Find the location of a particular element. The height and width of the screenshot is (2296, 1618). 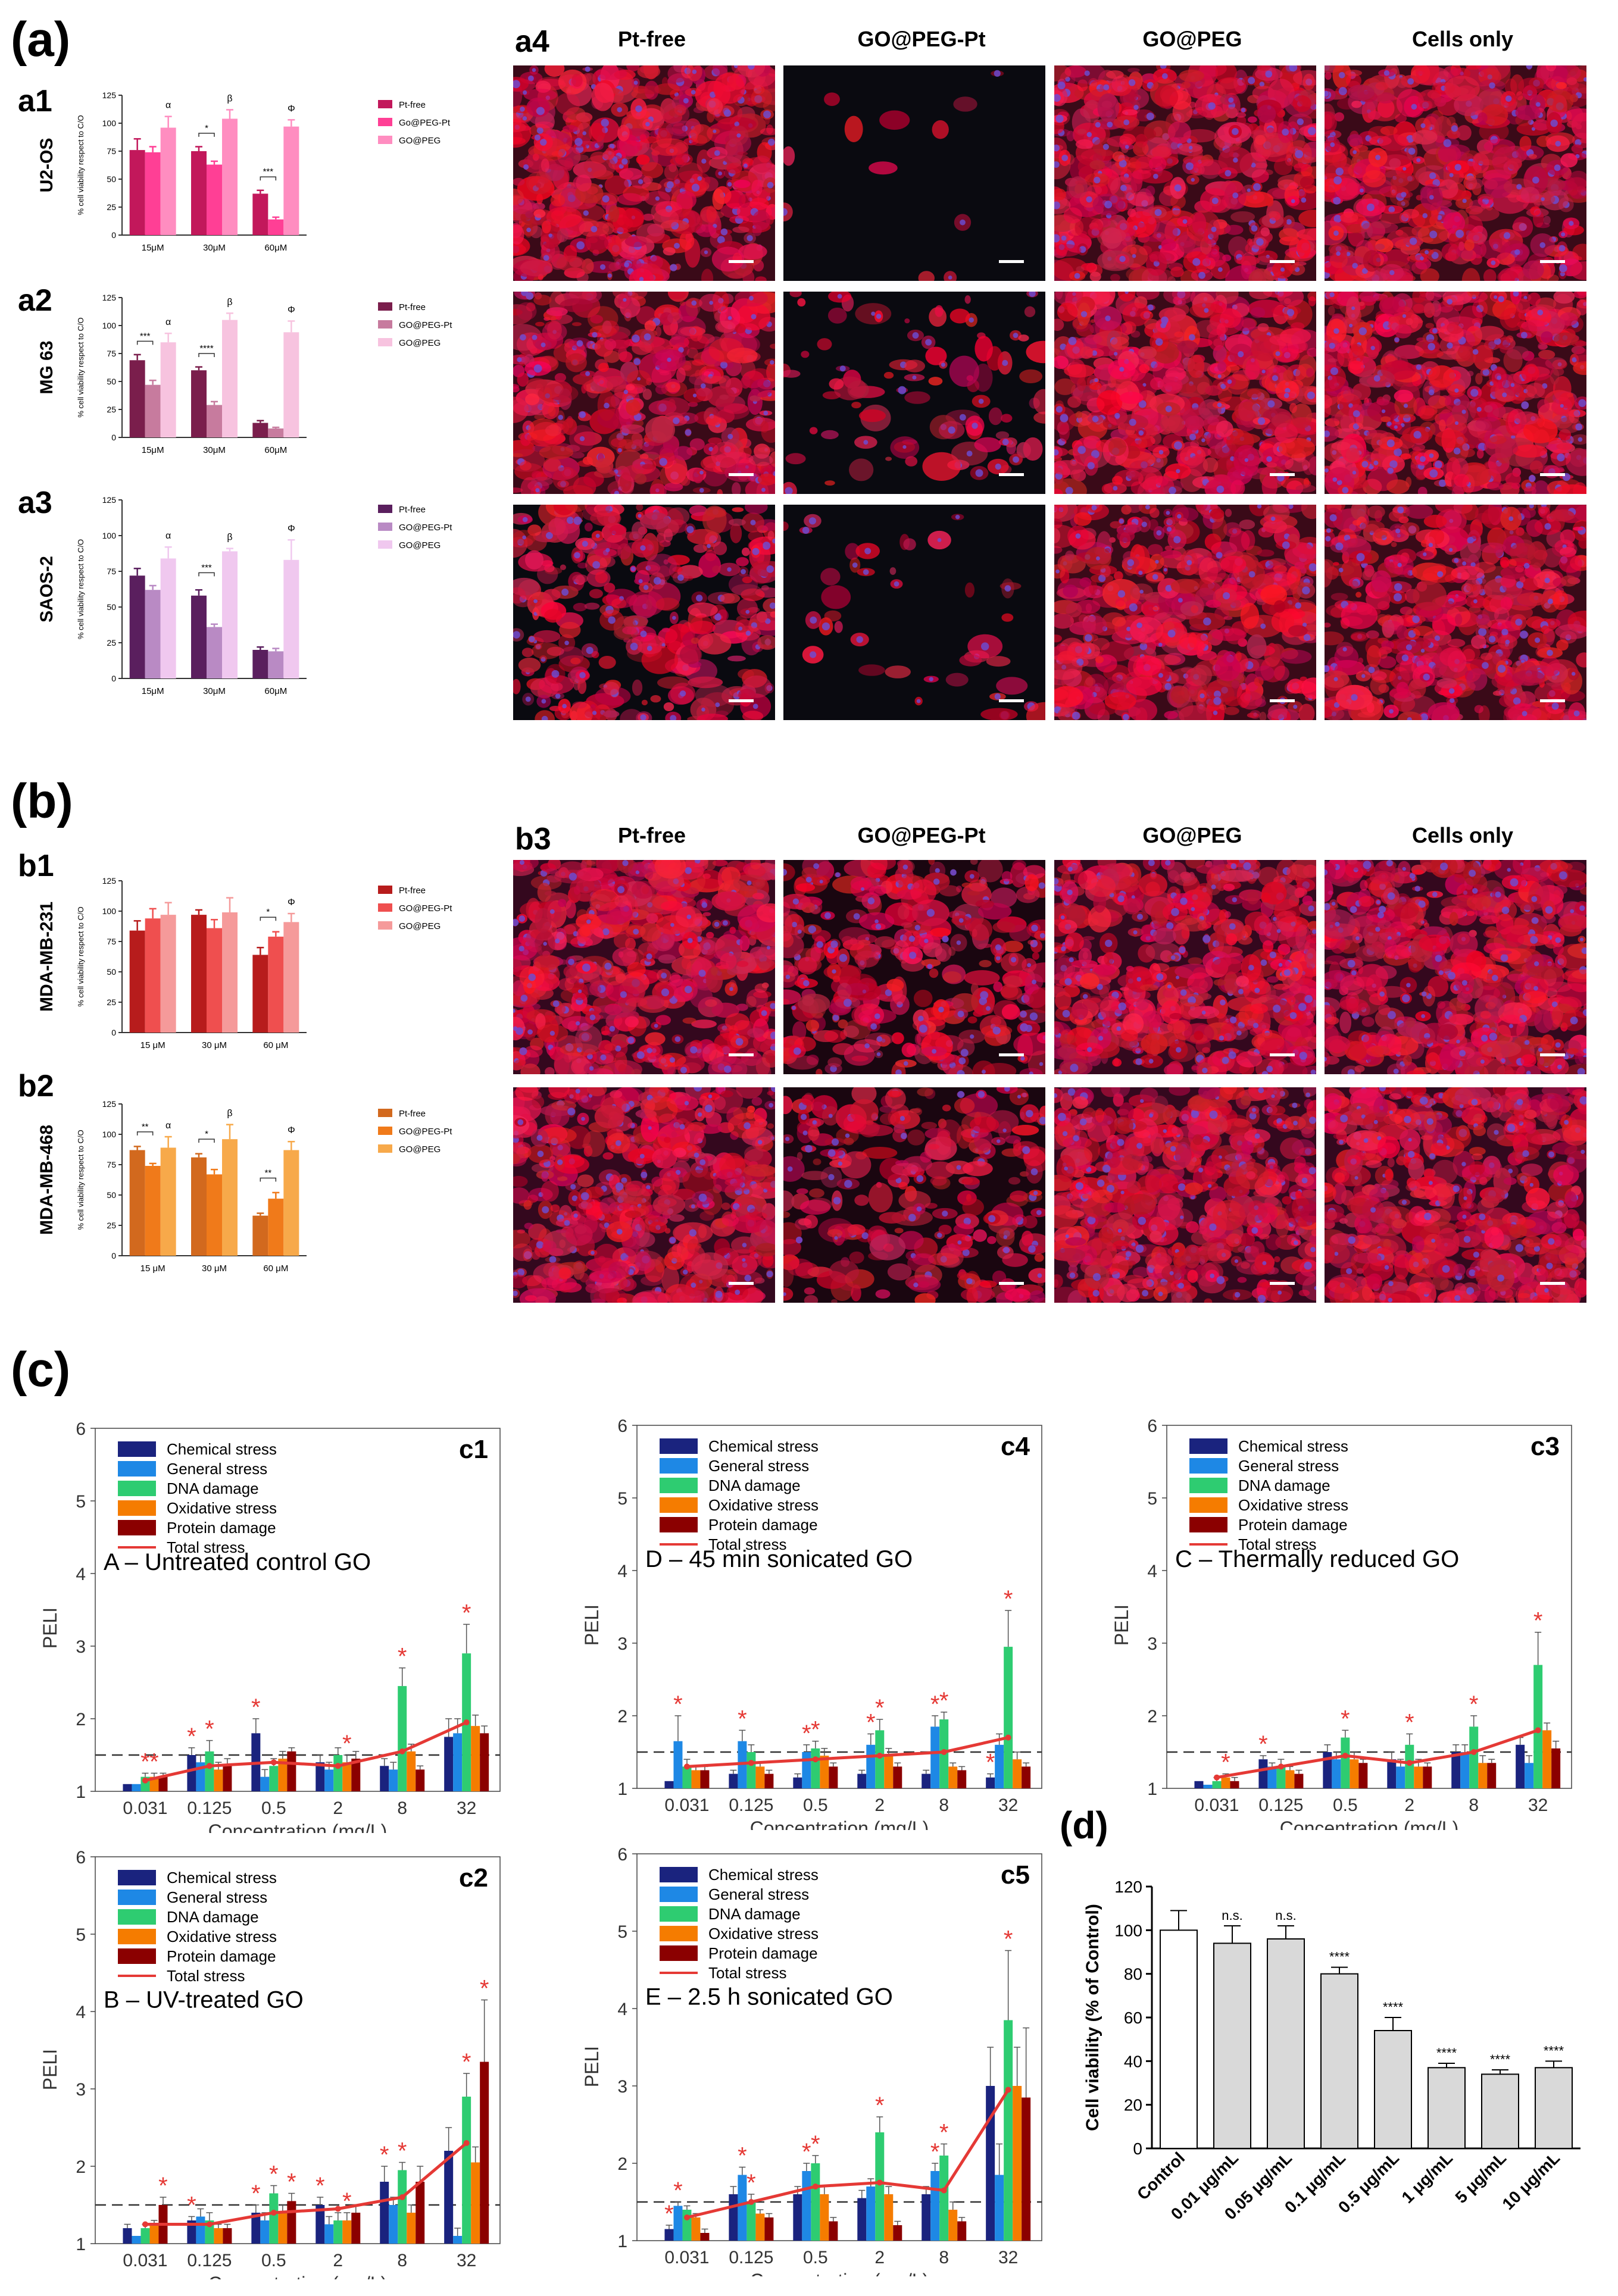

panel-label-b1: b1 is located at coordinates (36, 866).